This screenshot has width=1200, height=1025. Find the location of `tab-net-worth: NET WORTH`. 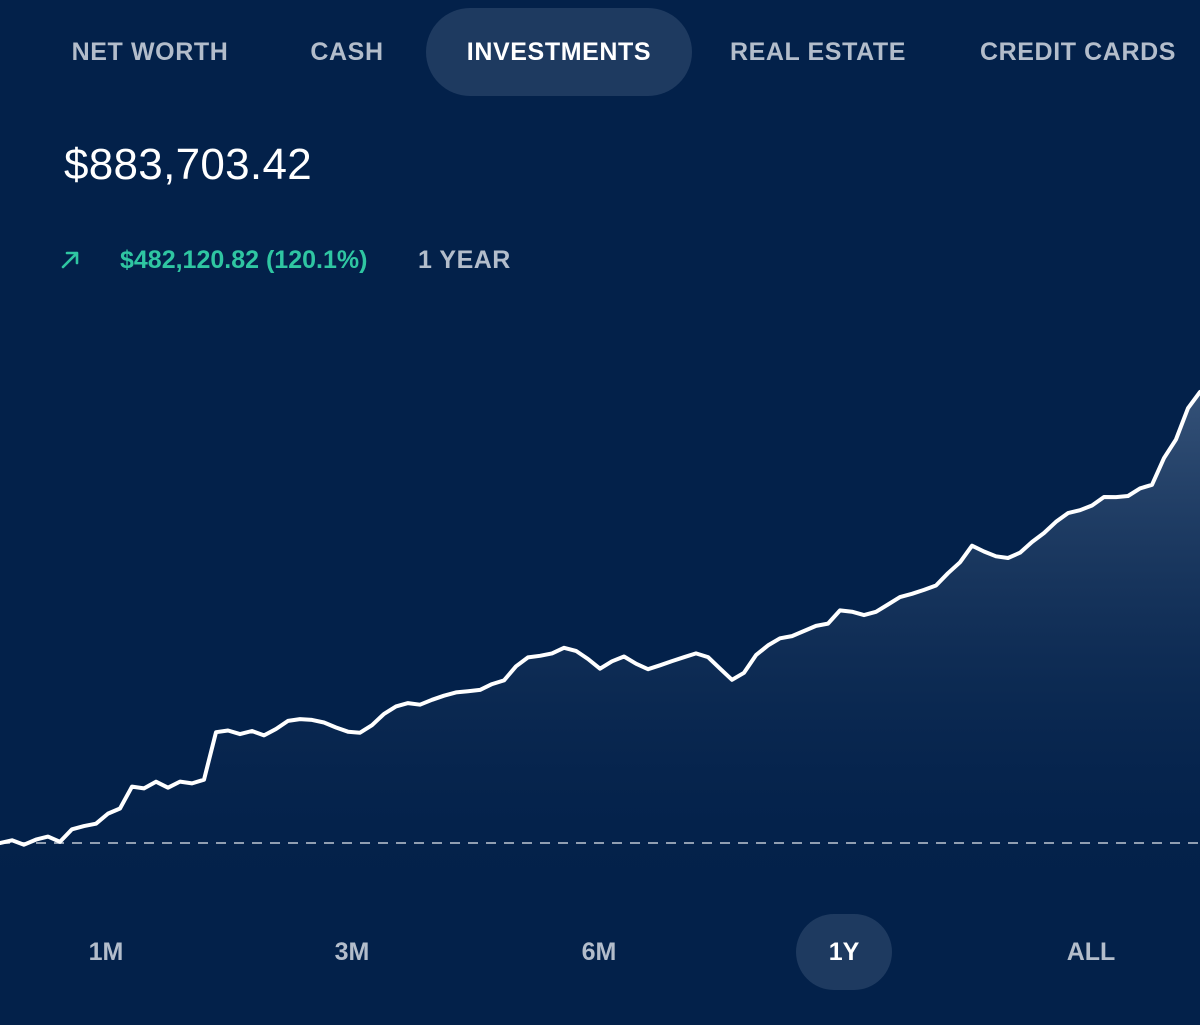

tab-net-worth: NET WORTH is located at coordinates (150, 52).